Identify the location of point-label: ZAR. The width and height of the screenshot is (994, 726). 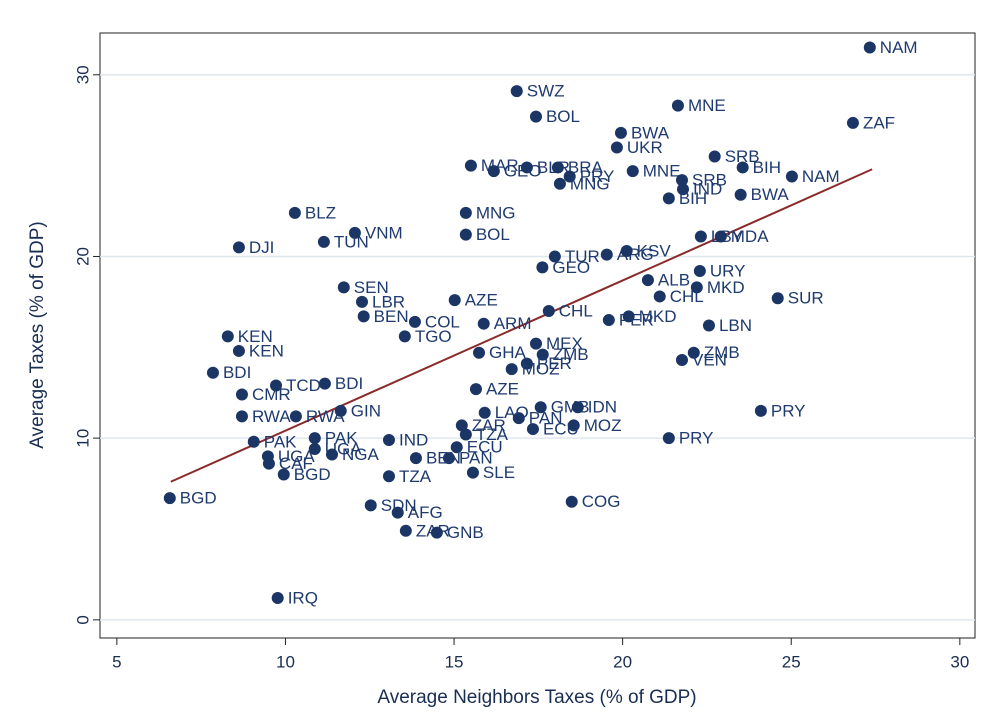
(489, 425).